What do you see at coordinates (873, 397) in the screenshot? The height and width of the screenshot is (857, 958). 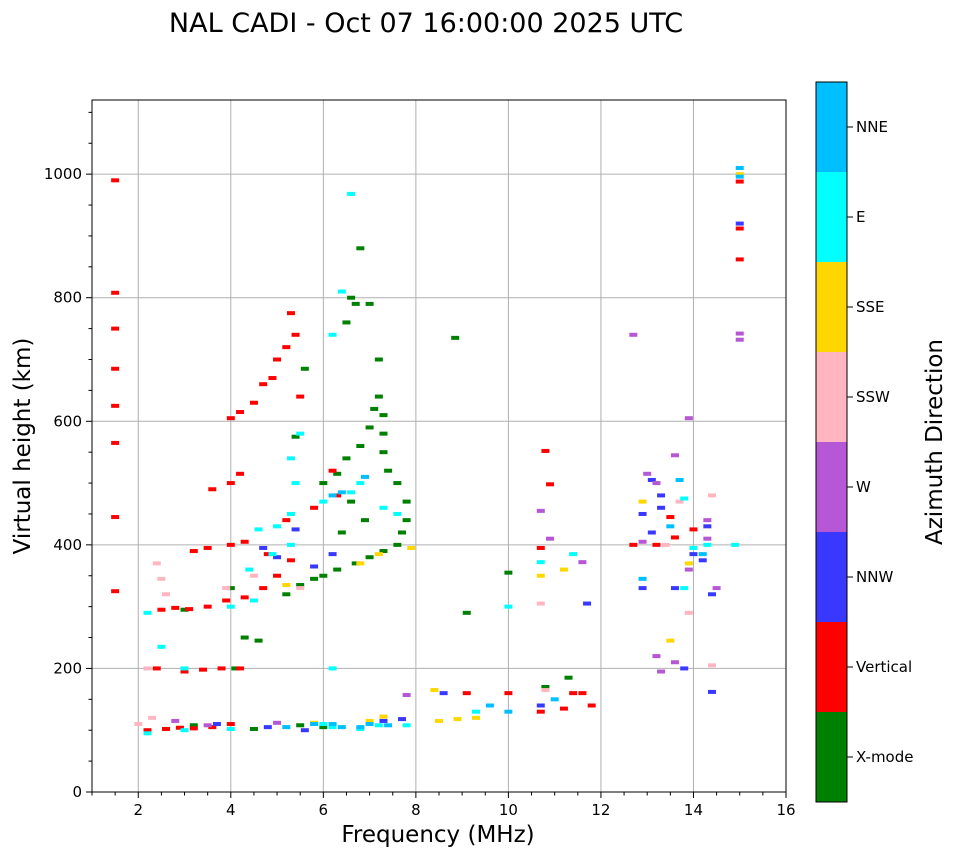 I see `colorbar-tick-label: SSW` at bounding box center [873, 397].